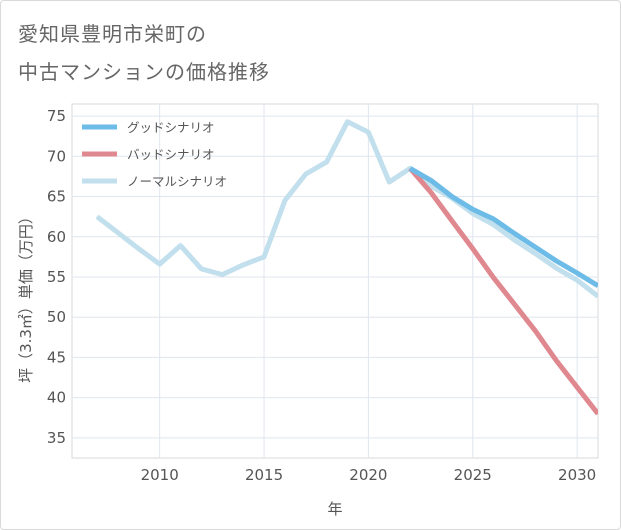 The height and width of the screenshot is (530, 621). I want to click on legend-item-normal: ノーマルシナリオ, so click(154, 181).